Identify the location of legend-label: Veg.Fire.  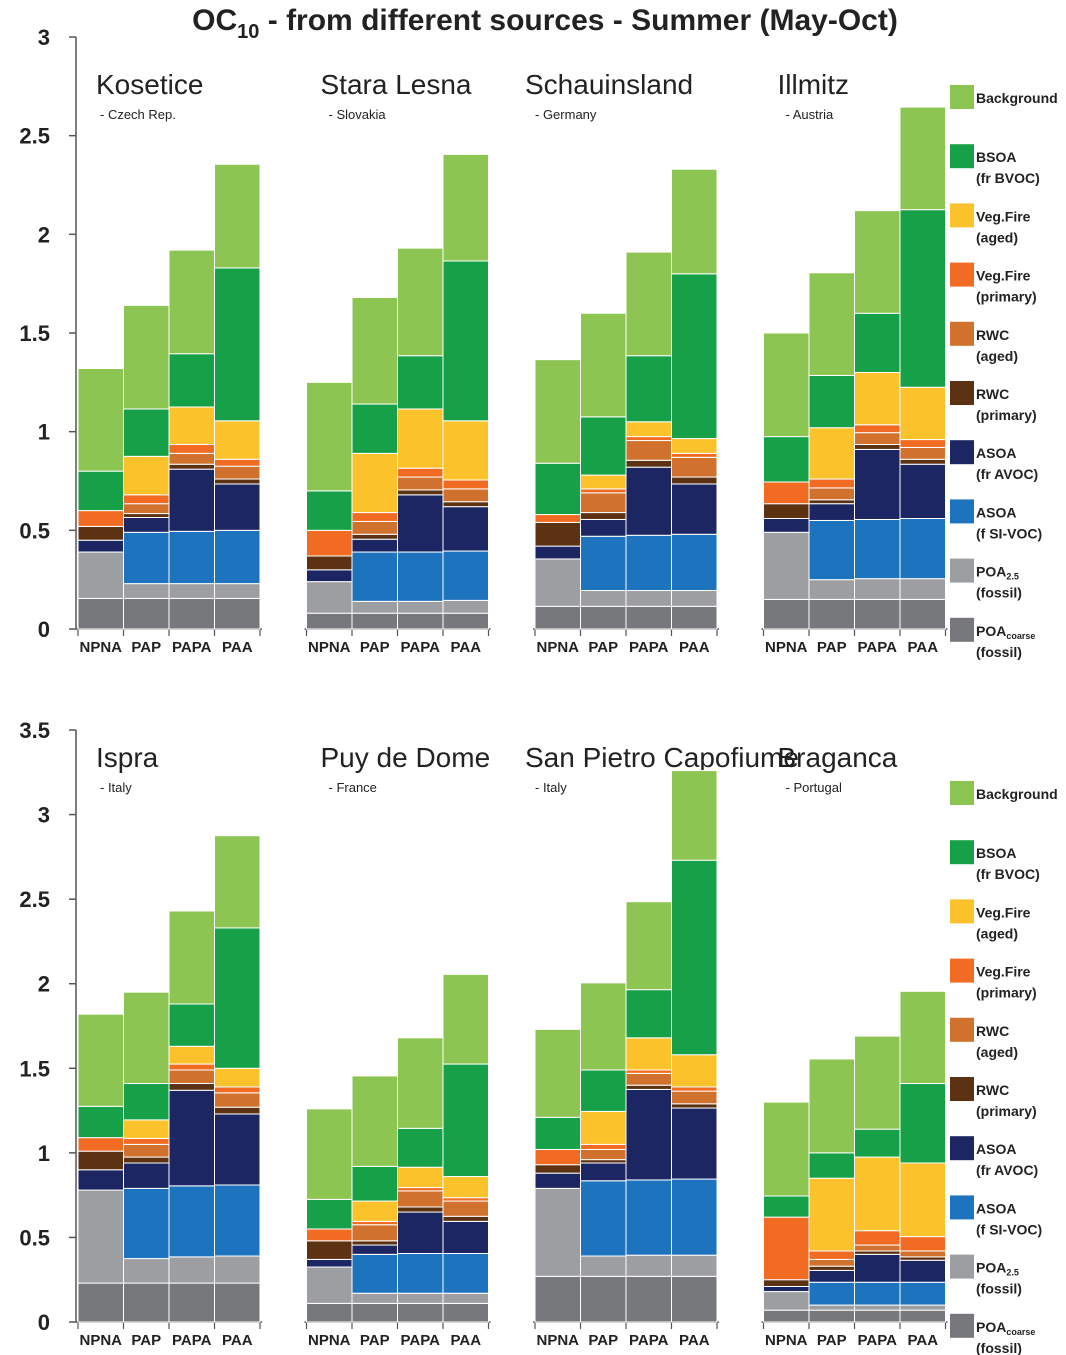
(1003, 216).